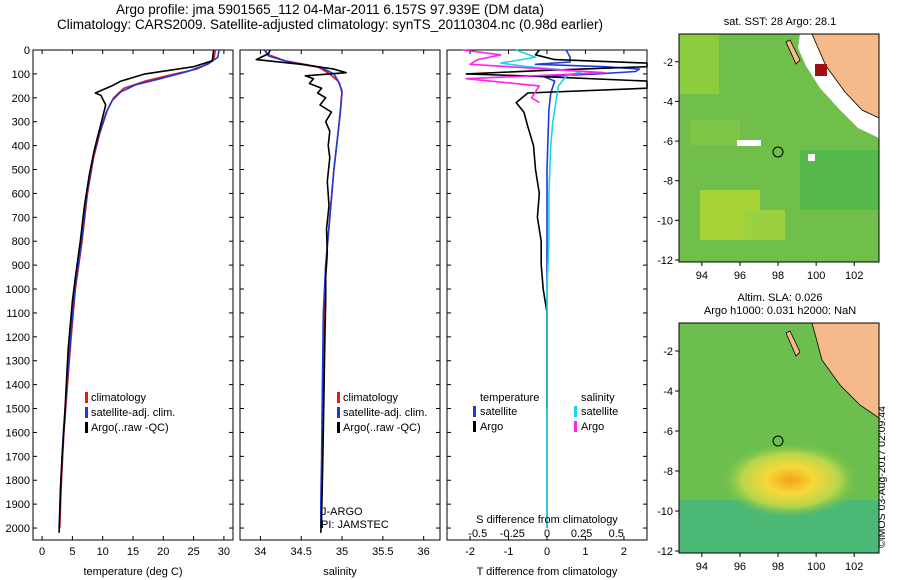 The height and width of the screenshot is (580, 900). What do you see at coordinates (21, 75) in the screenshot?
I see `y-tick-label: 100` at bounding box center [21, 75].